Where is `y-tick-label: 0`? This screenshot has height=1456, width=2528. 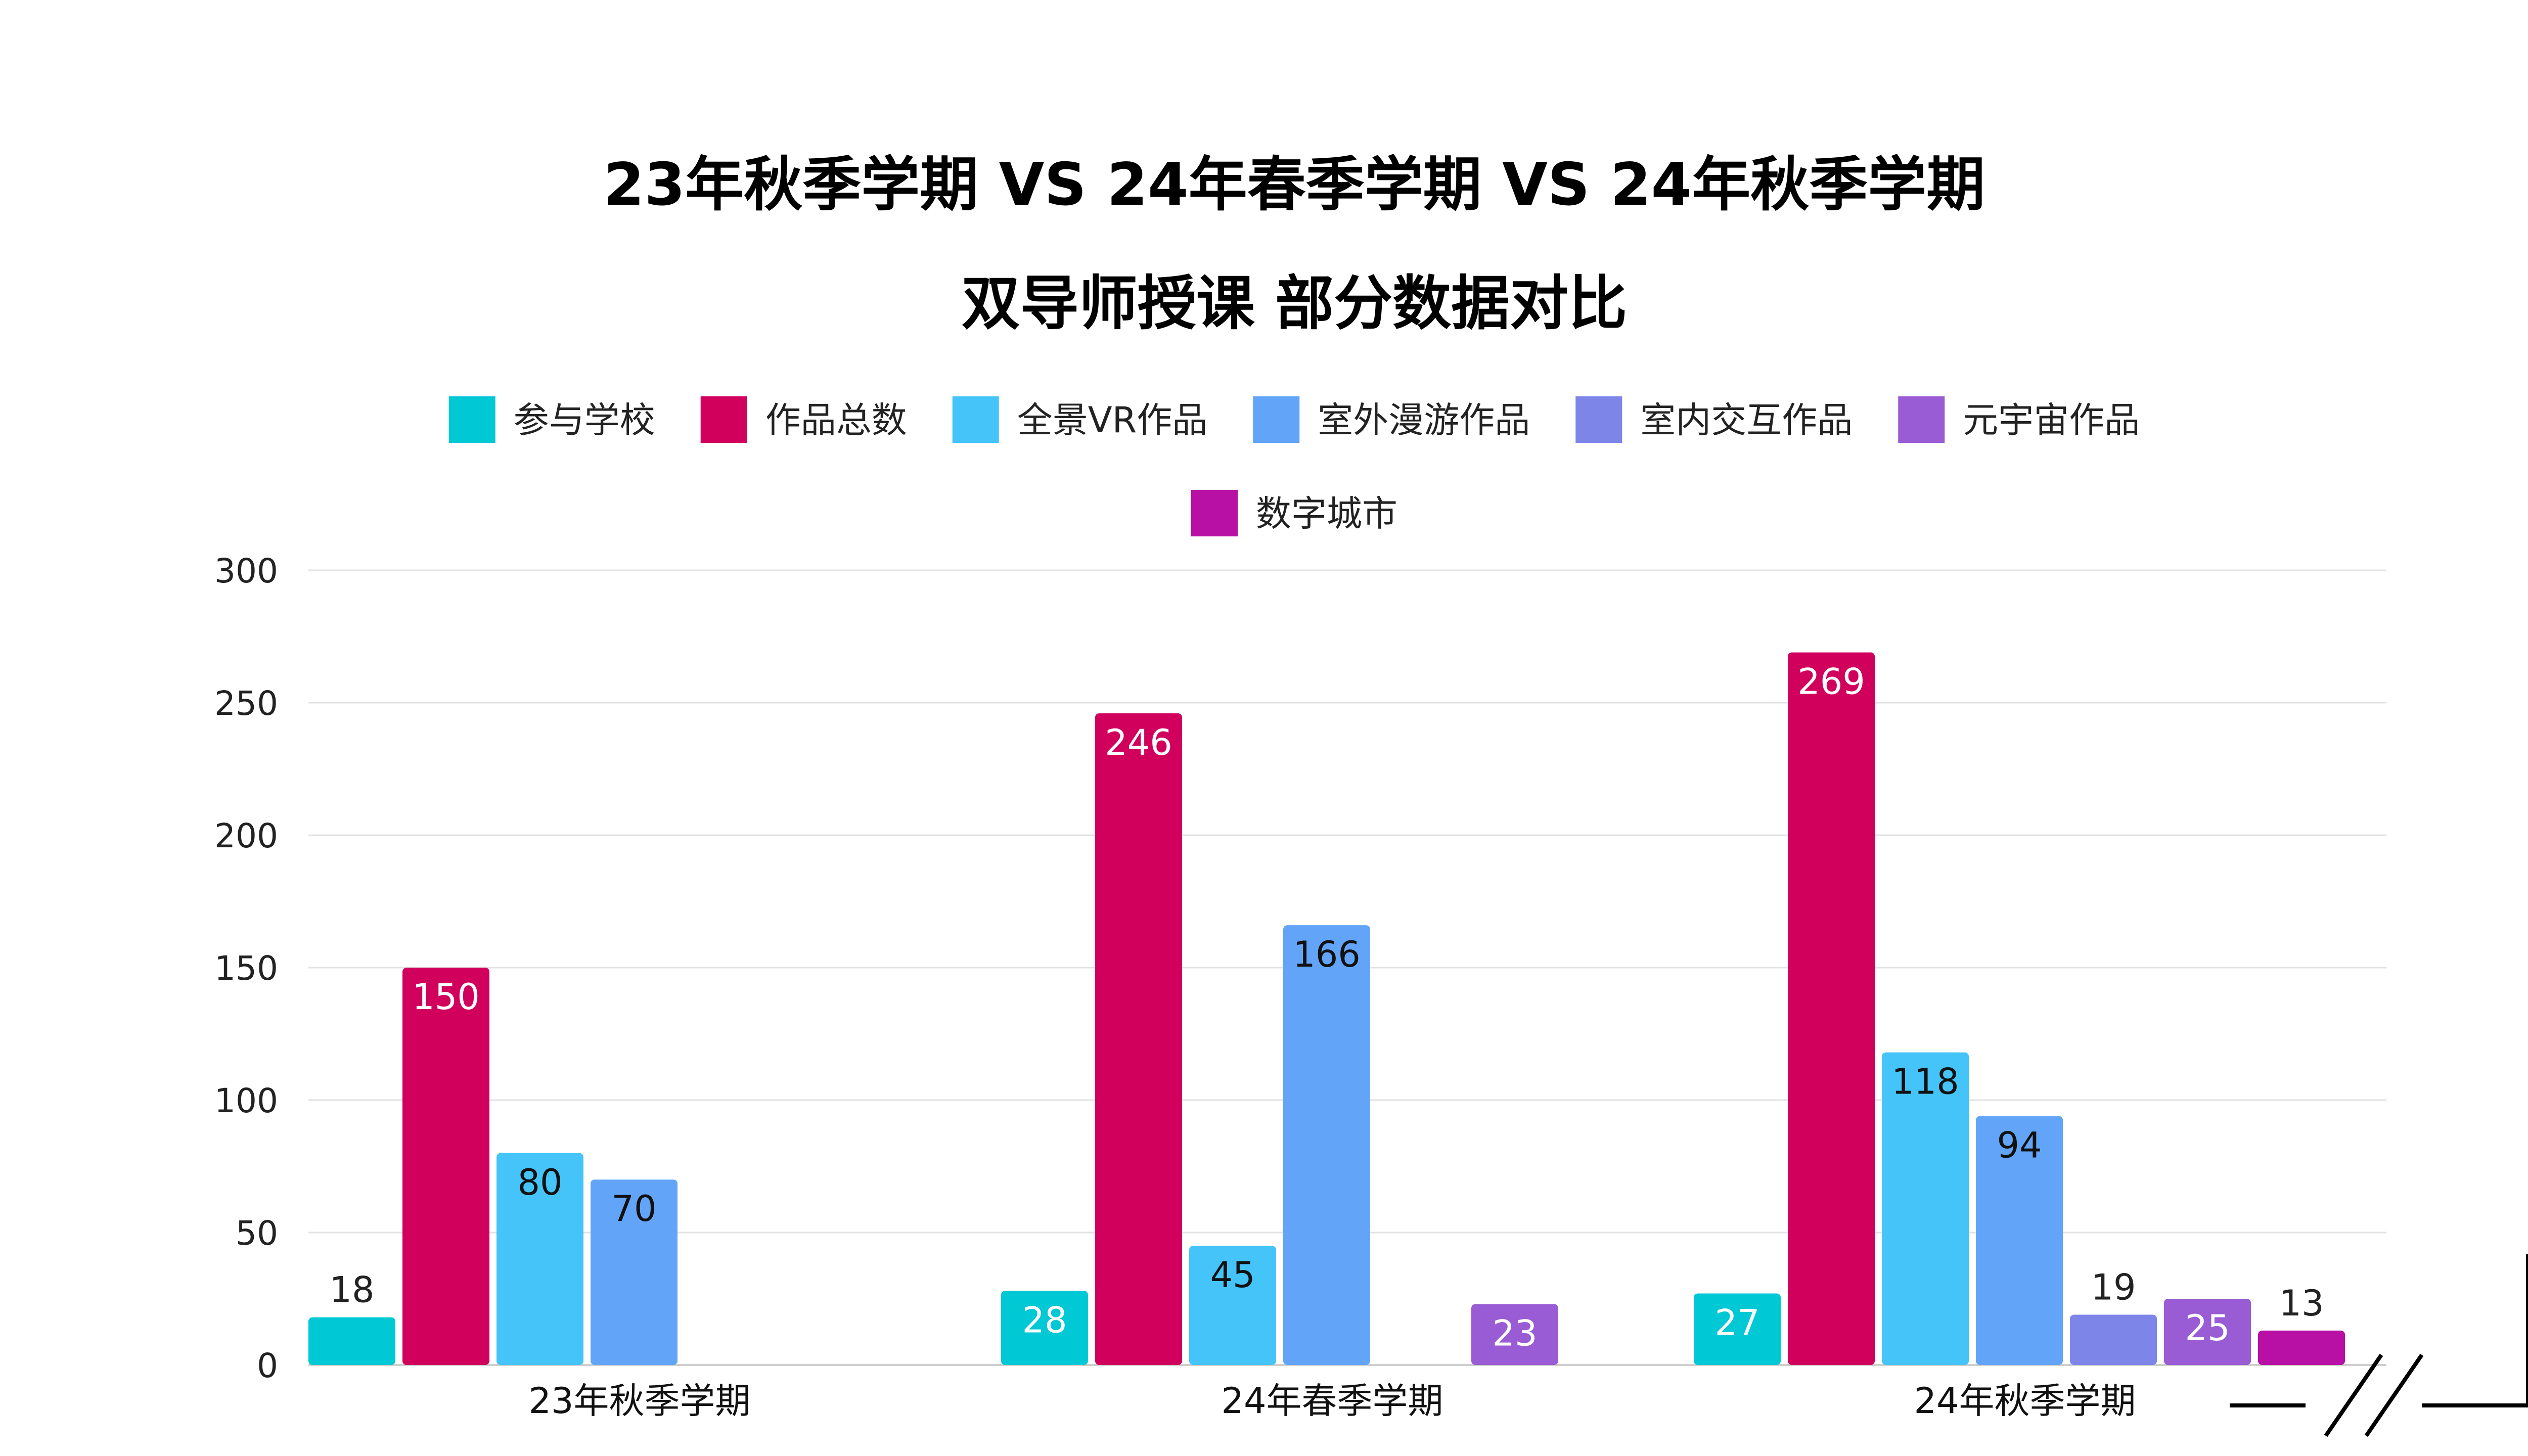
y-tick-label: 0 is located at coordinates (267, 1365).